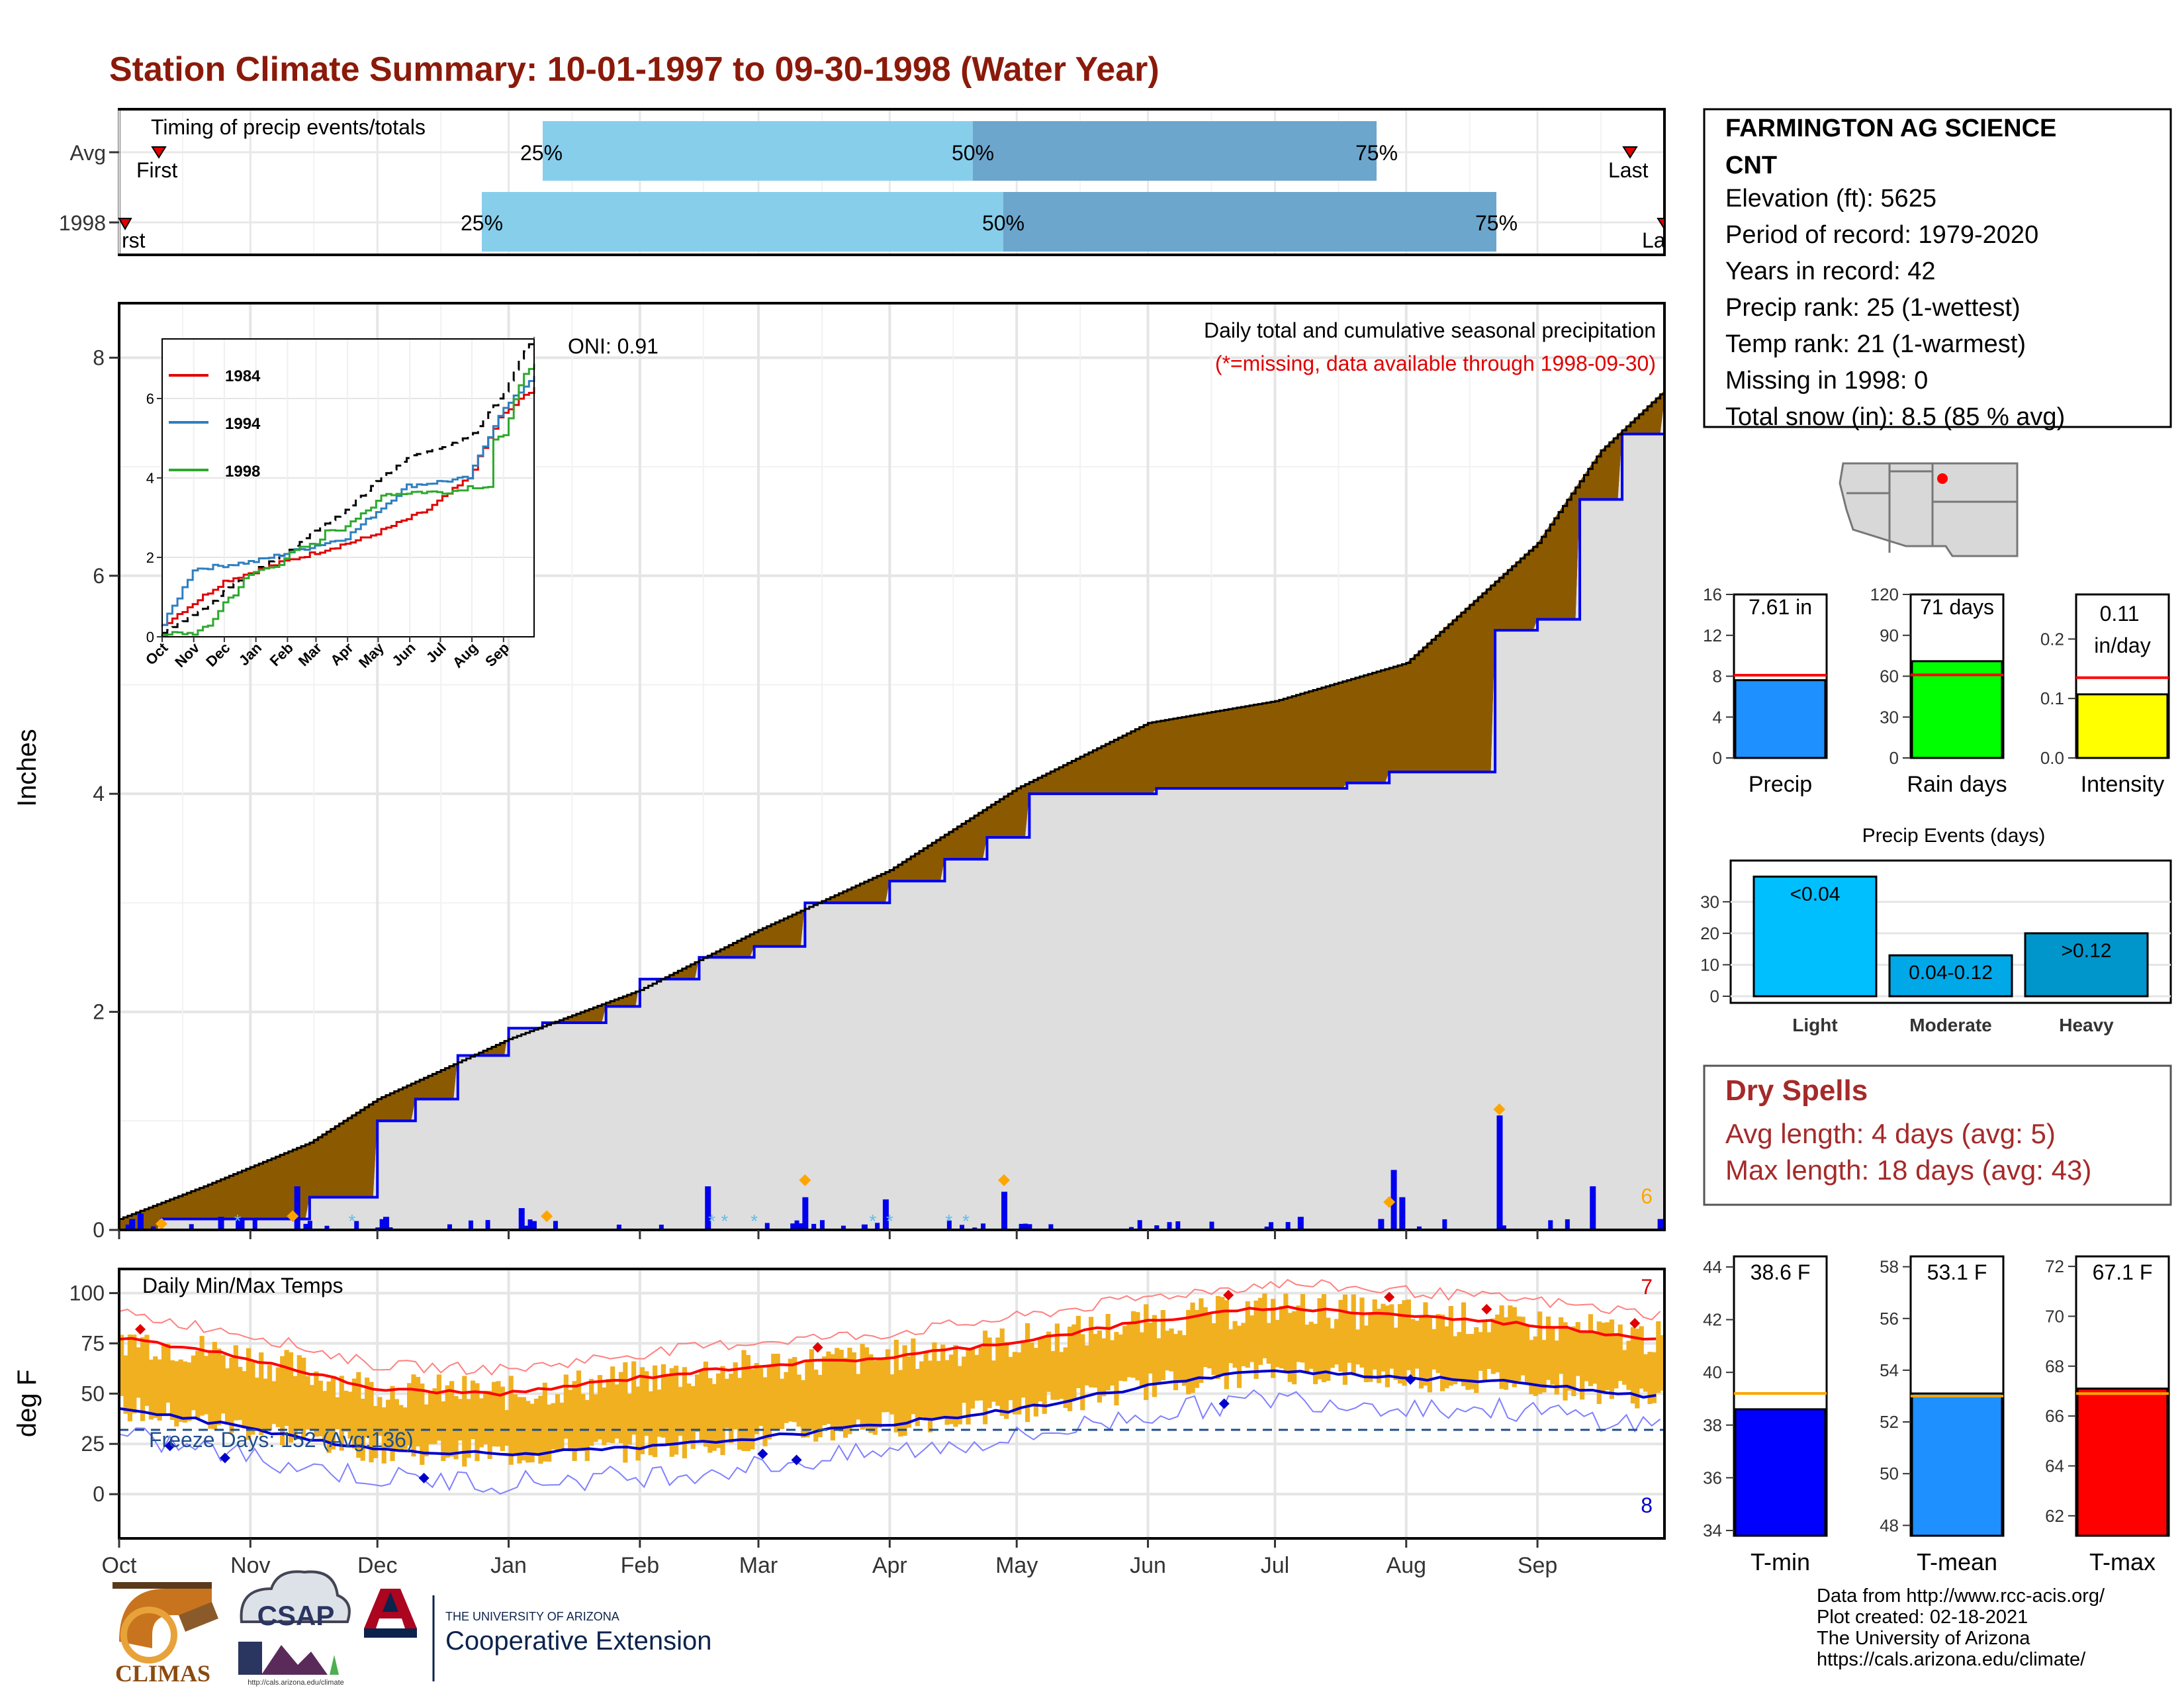 The image size is (2184, 1688). What do you see at coordinates (1889, 1370) in the screenshot?
I see `temp-bar-tick-label: 54` at bounding box center [1889, 1370].